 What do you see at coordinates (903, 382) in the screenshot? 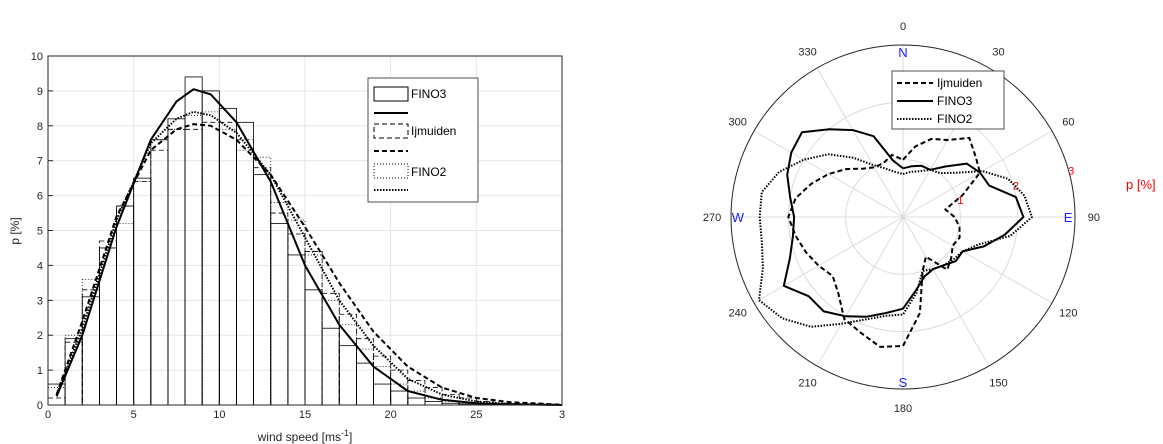
I see `compass-label-s: S` at bounding box center [903, 382].